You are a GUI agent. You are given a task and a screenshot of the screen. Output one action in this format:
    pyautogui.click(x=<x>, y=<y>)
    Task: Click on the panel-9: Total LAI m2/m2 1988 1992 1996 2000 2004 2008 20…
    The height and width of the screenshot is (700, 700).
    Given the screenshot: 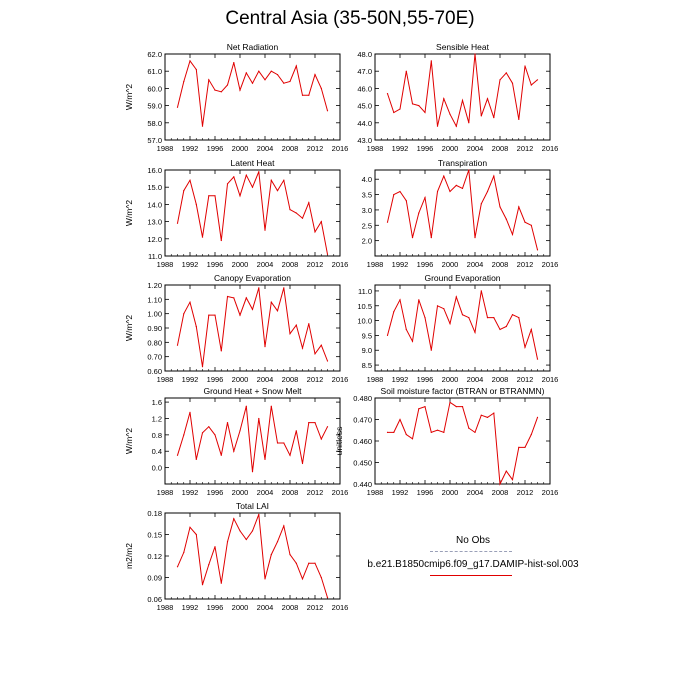 What is the action you would take?
    pyautogui.click(x=236, y=556)
    